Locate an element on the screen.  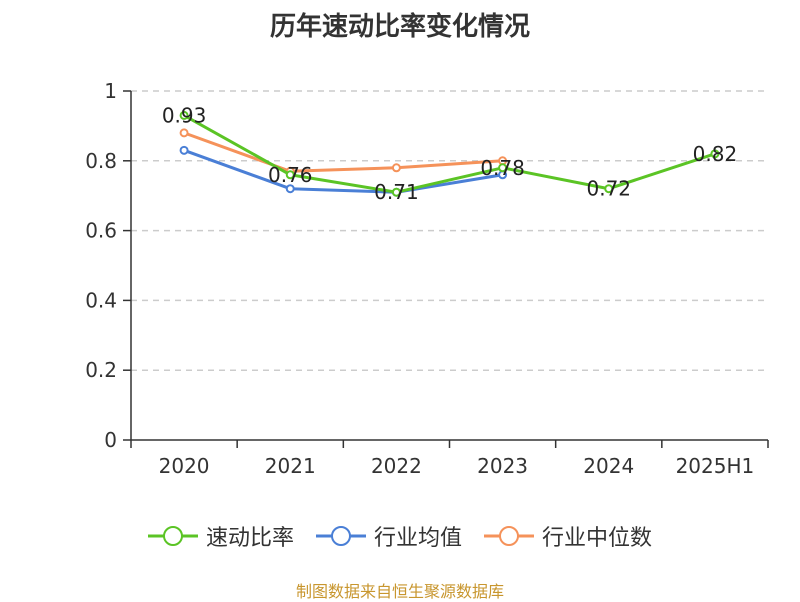
y-tick-label: 0.6 is located at coordinates (101, 231).